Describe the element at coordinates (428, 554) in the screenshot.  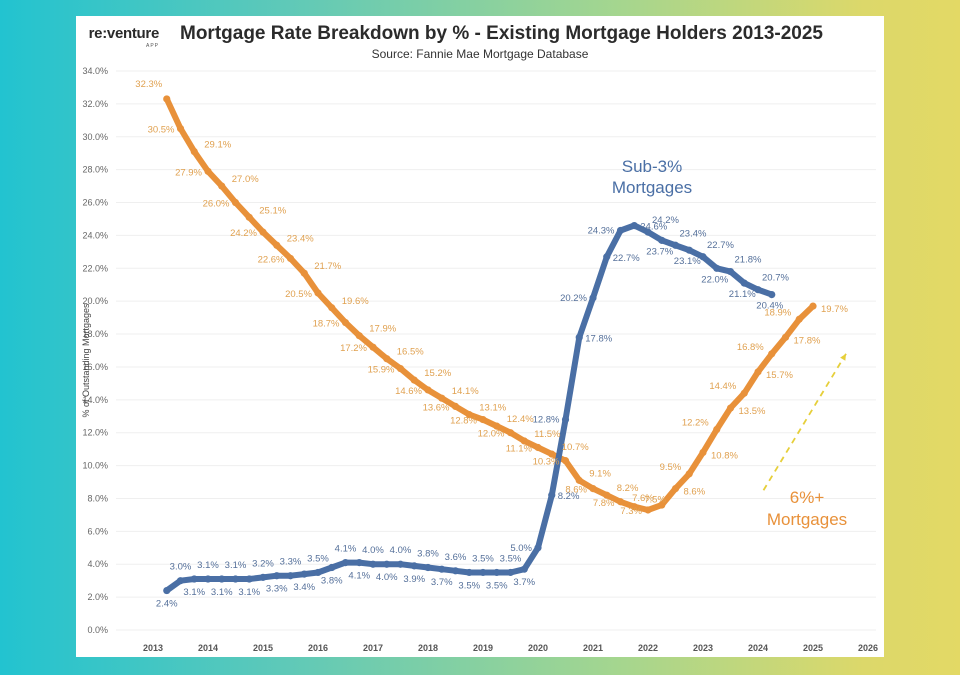
I see `data-label: 3.8%` at that location.